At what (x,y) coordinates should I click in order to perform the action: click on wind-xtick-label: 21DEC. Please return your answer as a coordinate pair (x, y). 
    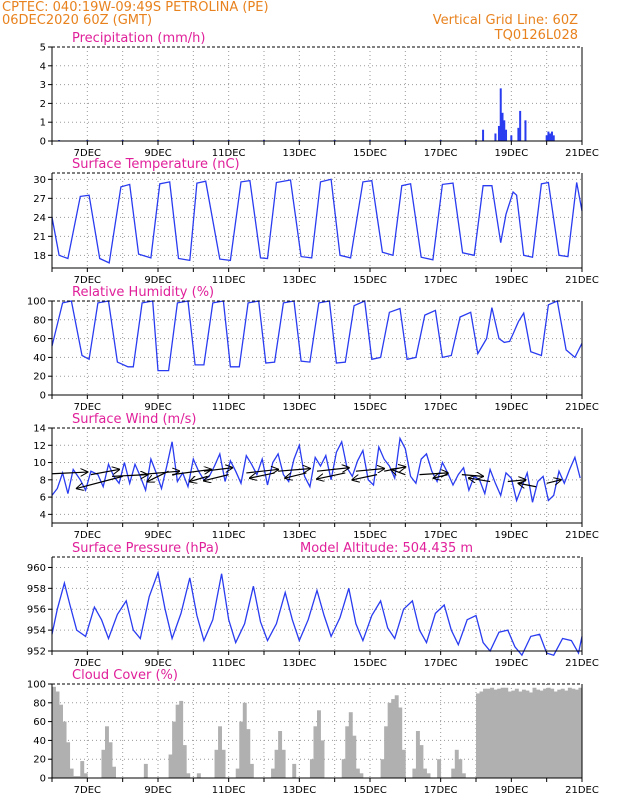
    Looking at the image, I should click on (582, 535).